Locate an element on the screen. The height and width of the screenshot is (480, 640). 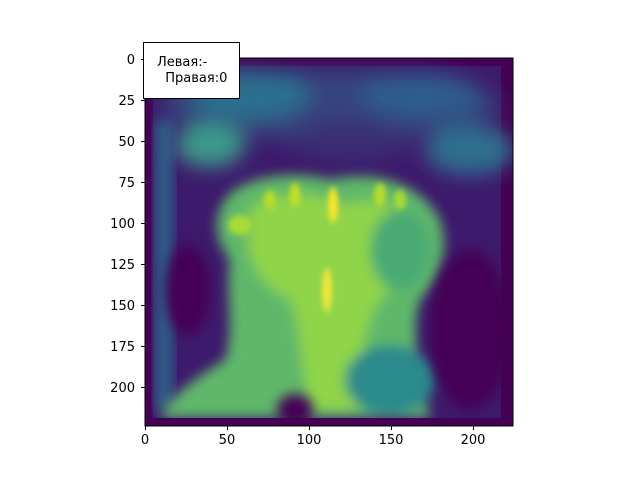
y-axis: 0 25 50 75 100 125 150 175 200 is located at coordinates (127, 224).